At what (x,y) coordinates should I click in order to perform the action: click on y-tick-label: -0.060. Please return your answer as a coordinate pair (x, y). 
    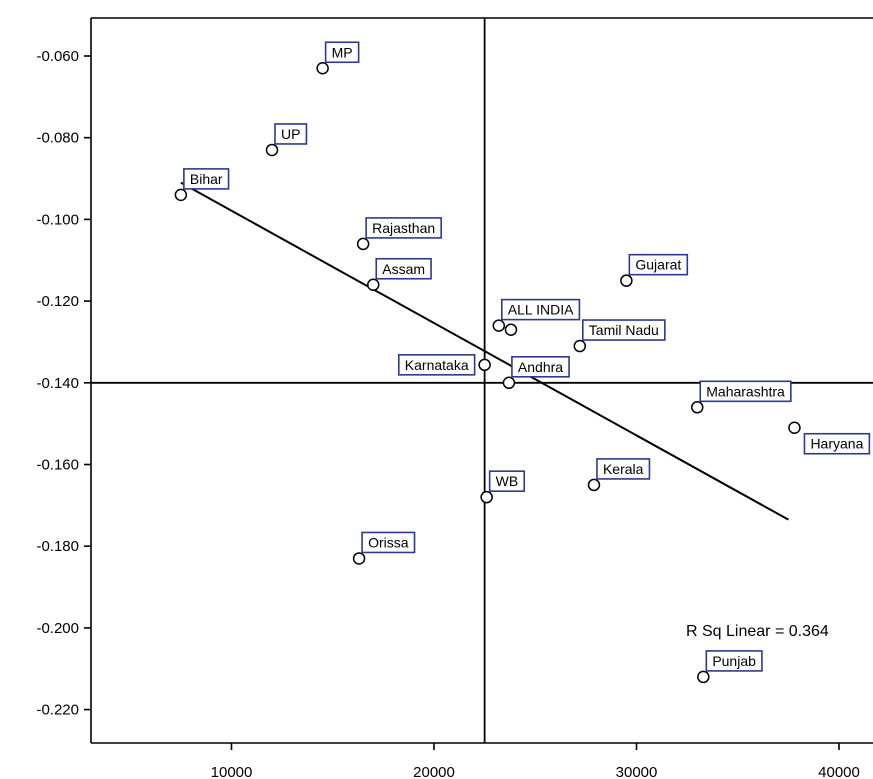
    Looking at the image, I should click on (57, 56).